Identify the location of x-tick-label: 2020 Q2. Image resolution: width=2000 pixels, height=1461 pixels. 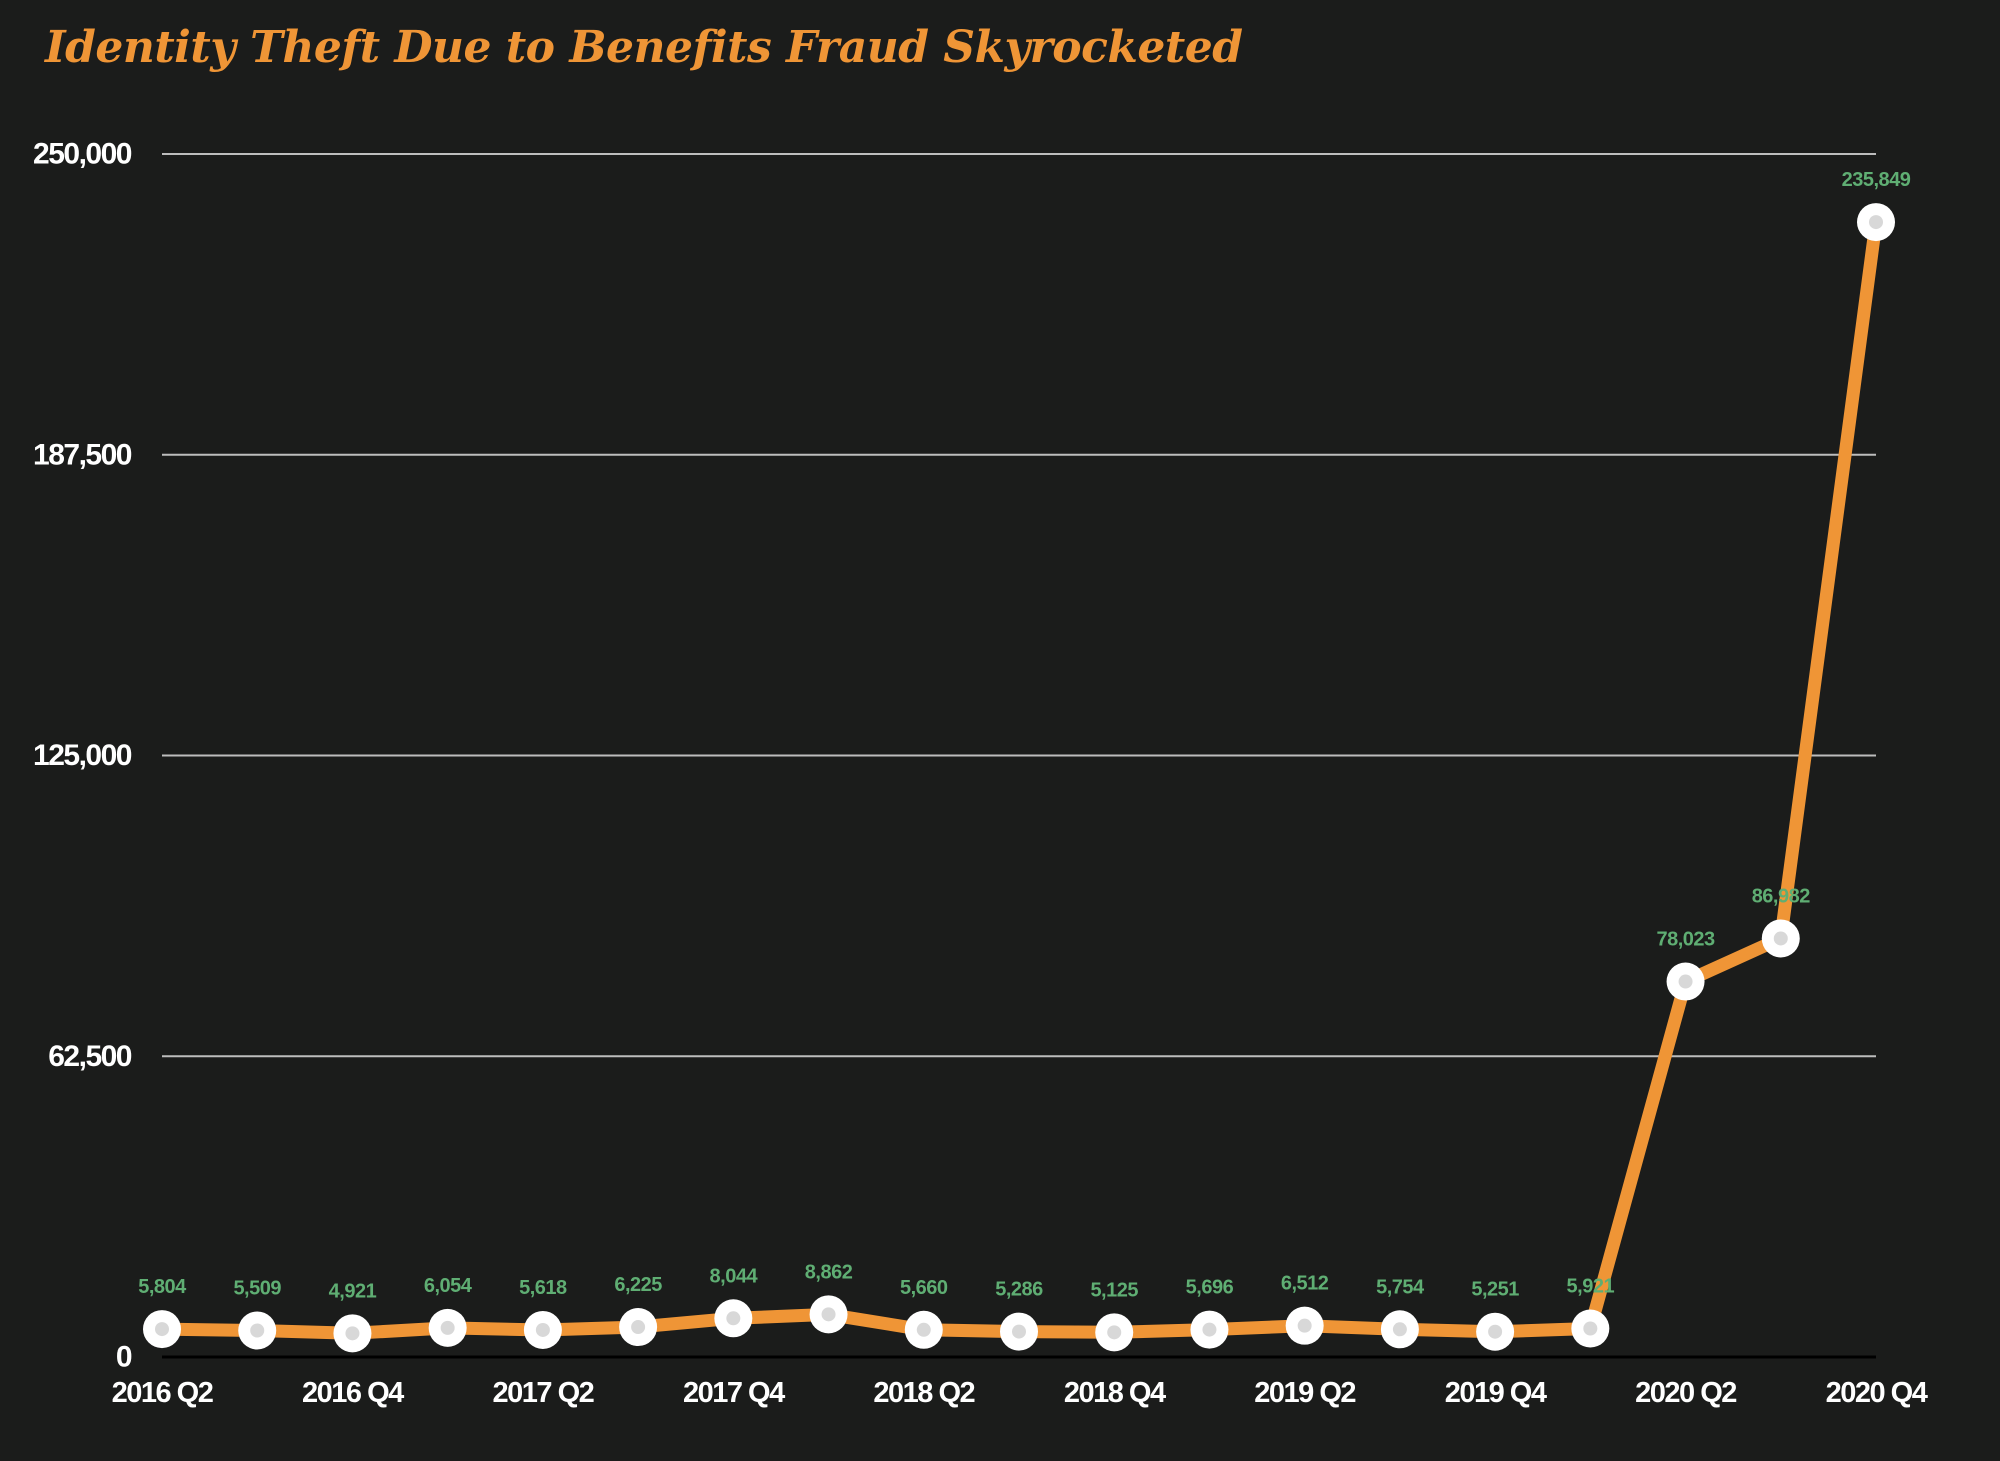
(1685, 1393).